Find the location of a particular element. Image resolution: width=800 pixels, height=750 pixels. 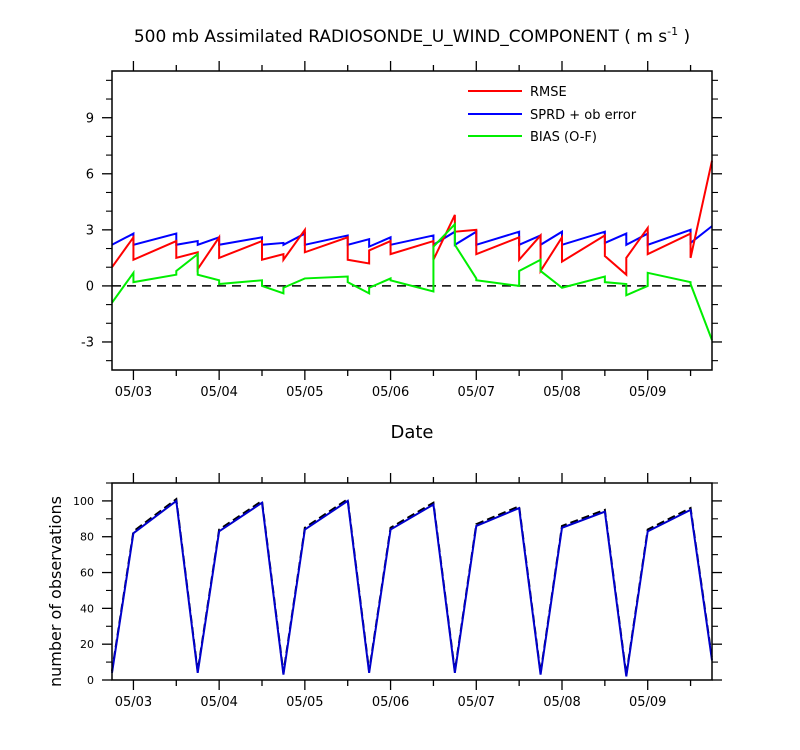

y-axis-label-observations: number of observations is located at coordinates (55, 591).